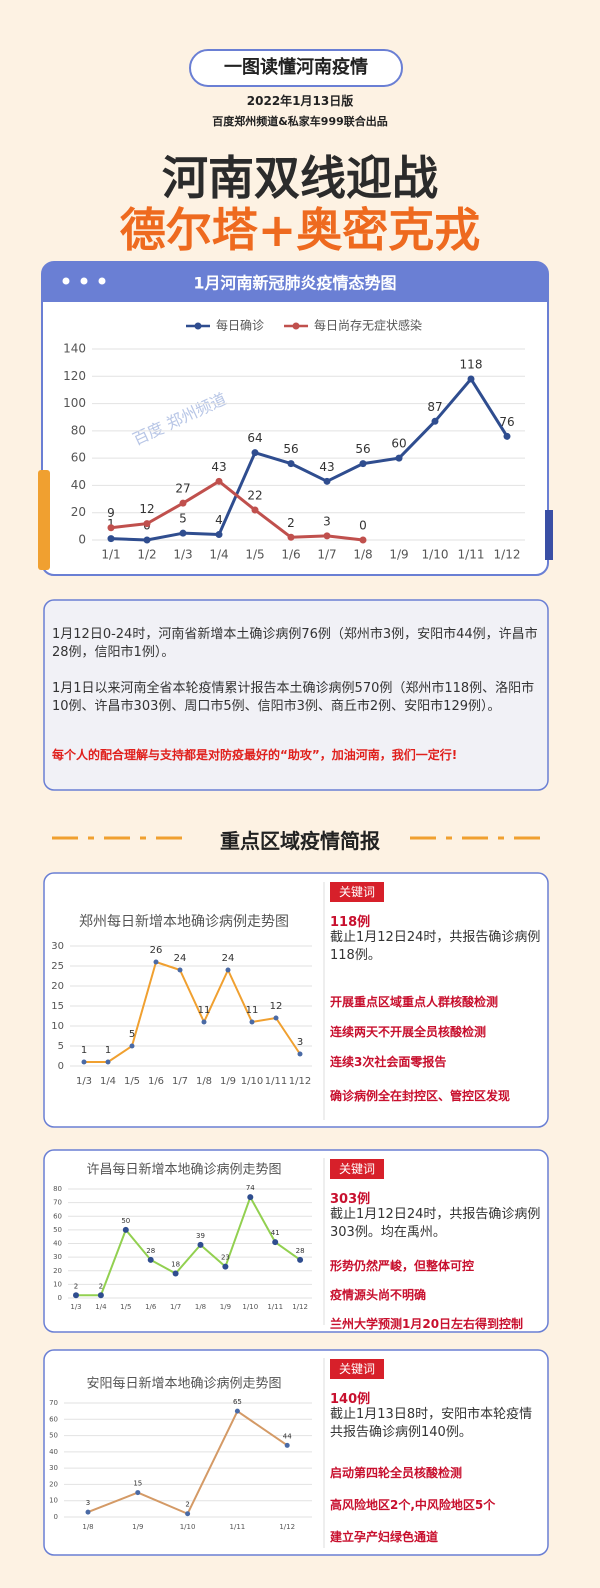 The height and width of the screenshot is (1588, 600). Describe the element at coordinates (296, 67) in the screenshot. I see `badge: 一图读懂河南疫情` at that location.